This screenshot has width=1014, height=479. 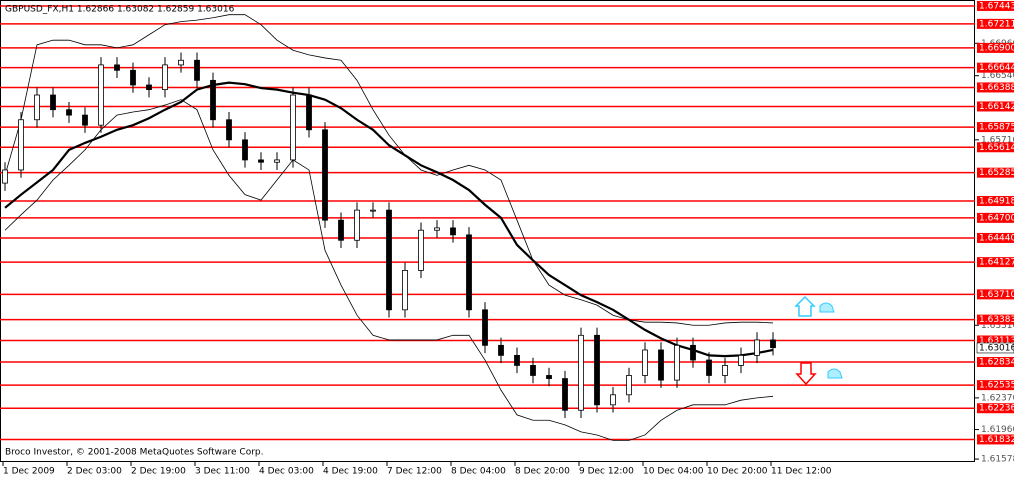 I want to click on x-tick-label: 1 Dec 2009, so click(x=29, y=472).